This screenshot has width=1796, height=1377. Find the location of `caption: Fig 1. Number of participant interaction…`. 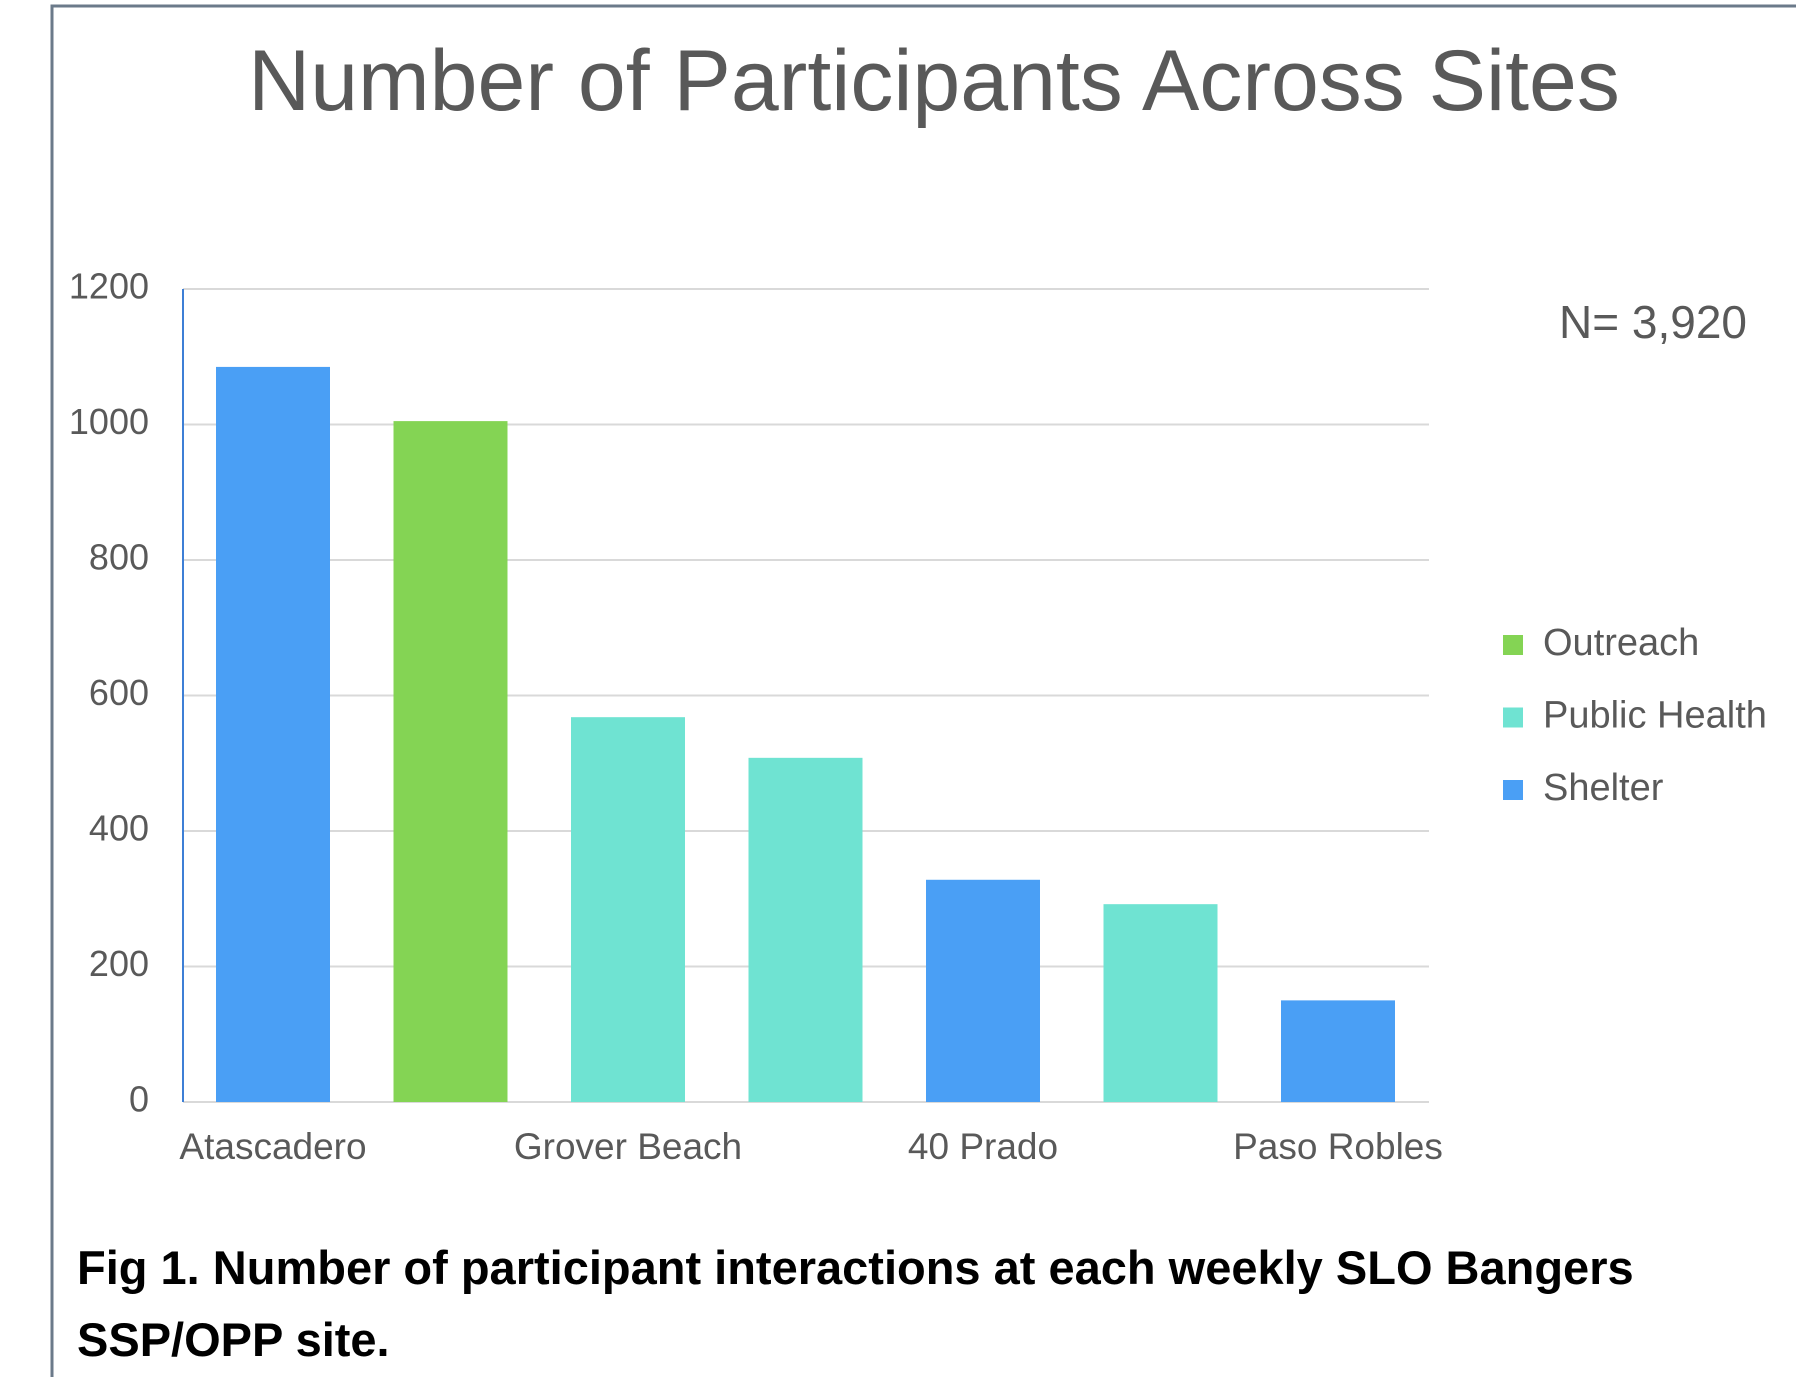

caption: Fig 1. Number of participant interaction… is located at coordinates (855, 1303).